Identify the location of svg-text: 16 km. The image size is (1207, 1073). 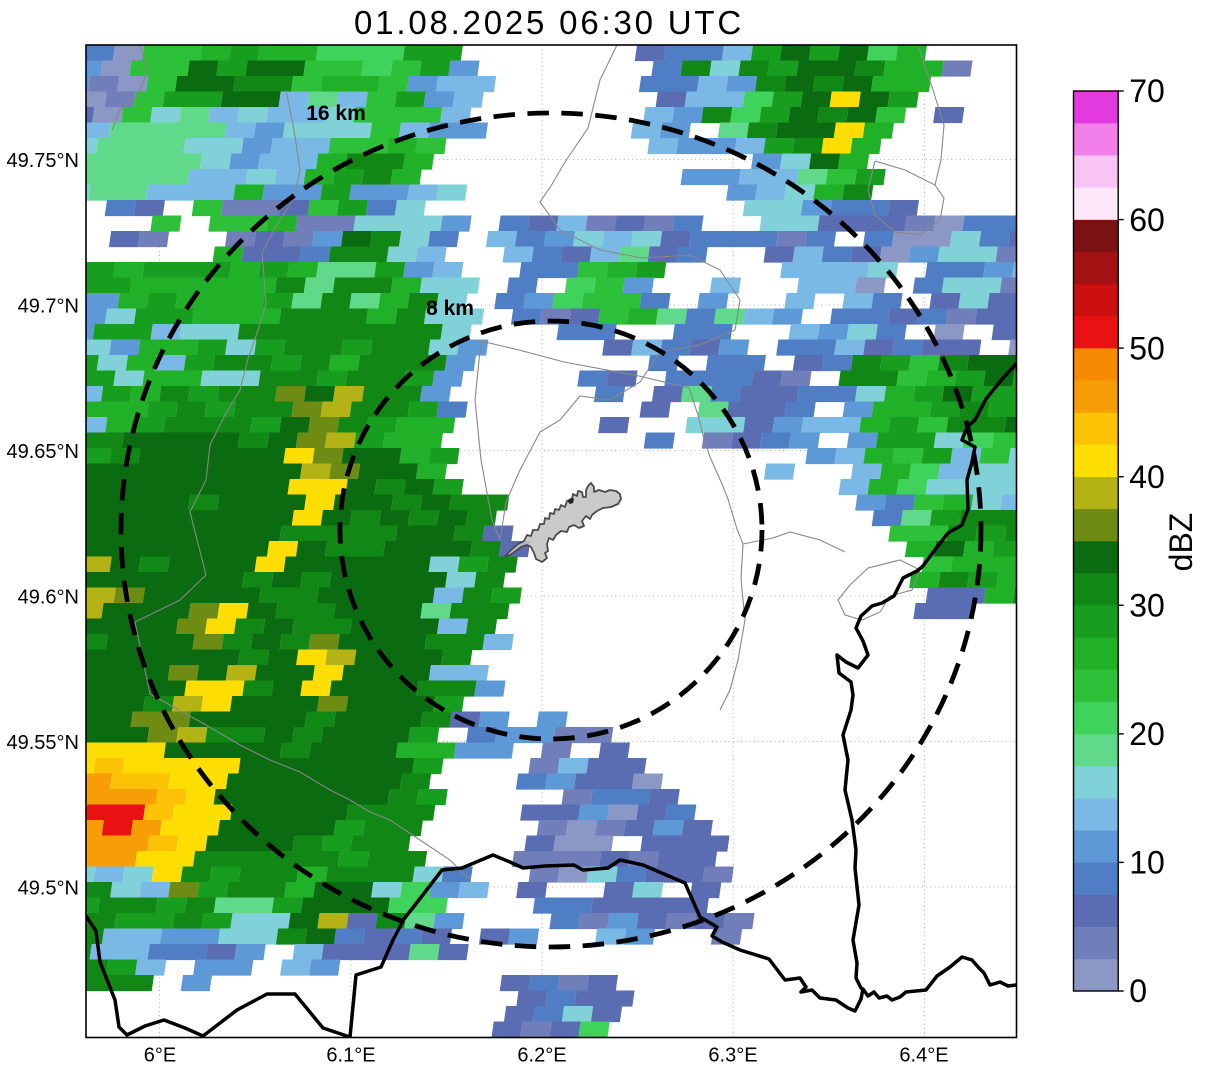
(336, 113).